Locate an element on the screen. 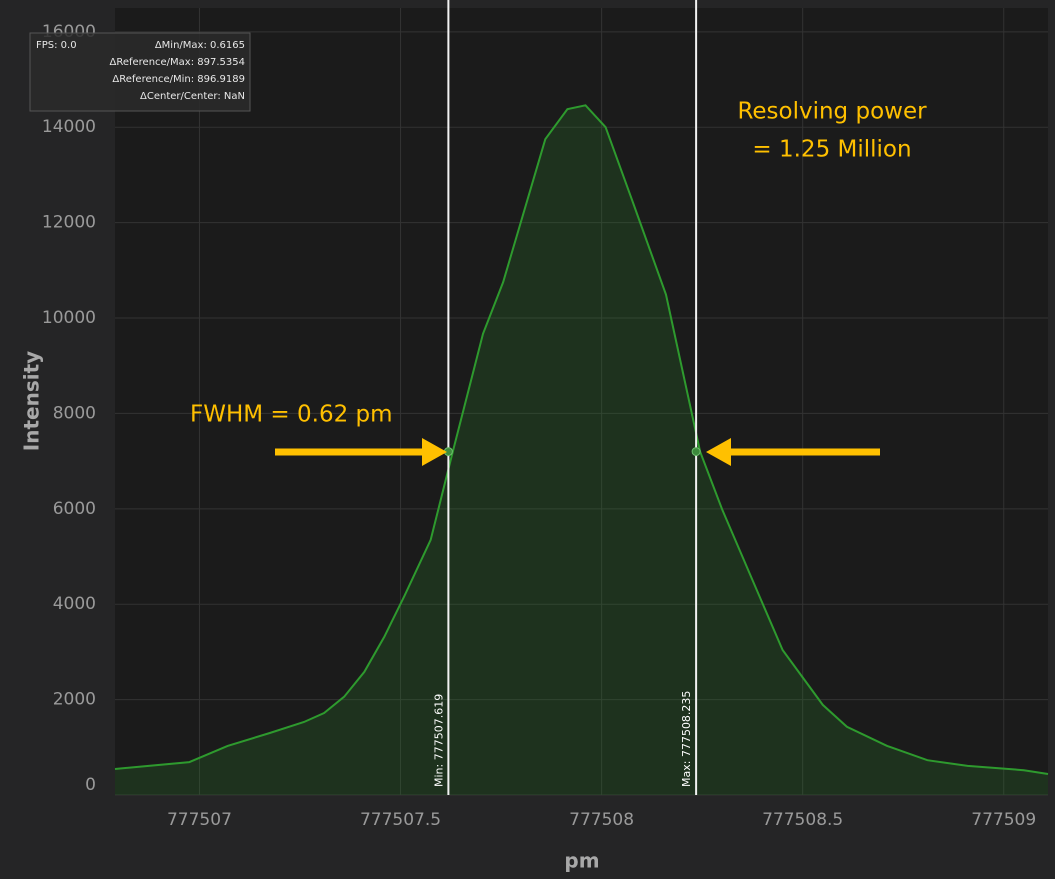  x-tick-label: 777508.5 is located at coordinates (802, 820).